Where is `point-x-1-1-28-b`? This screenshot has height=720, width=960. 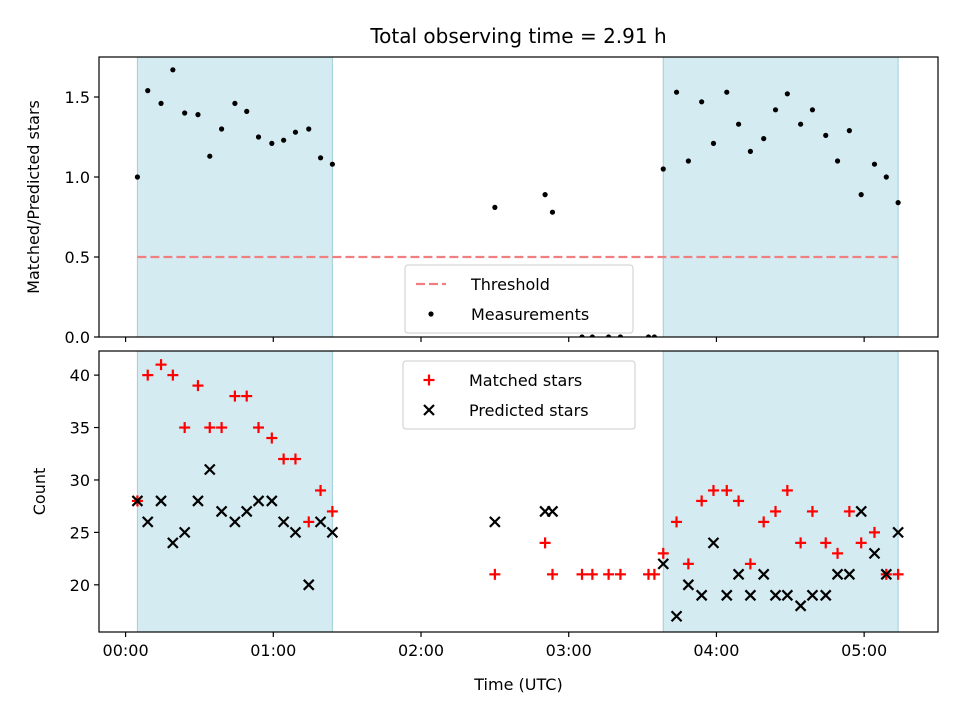 point-x-1-1-28-b is located at coordinates (763, 574).